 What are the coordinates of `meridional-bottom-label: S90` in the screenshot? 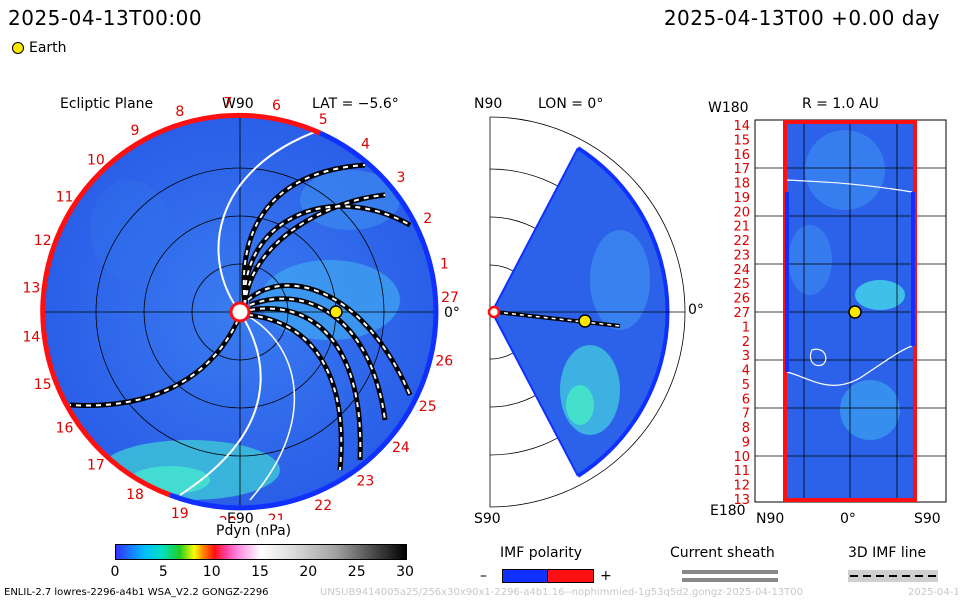 It's located at (487, 519).